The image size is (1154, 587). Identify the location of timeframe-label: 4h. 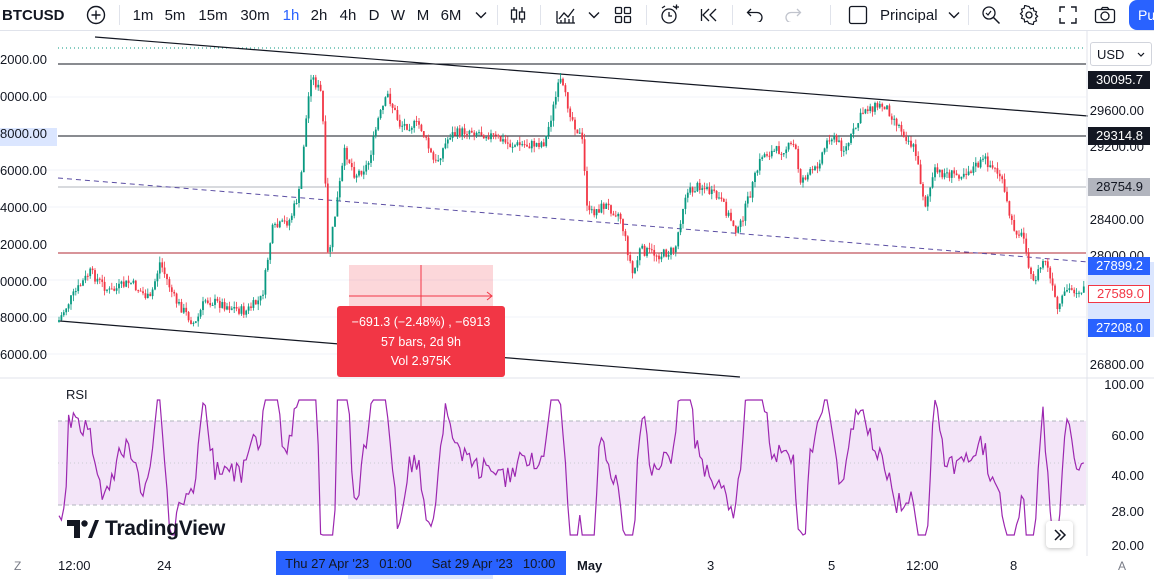
(348, 15).